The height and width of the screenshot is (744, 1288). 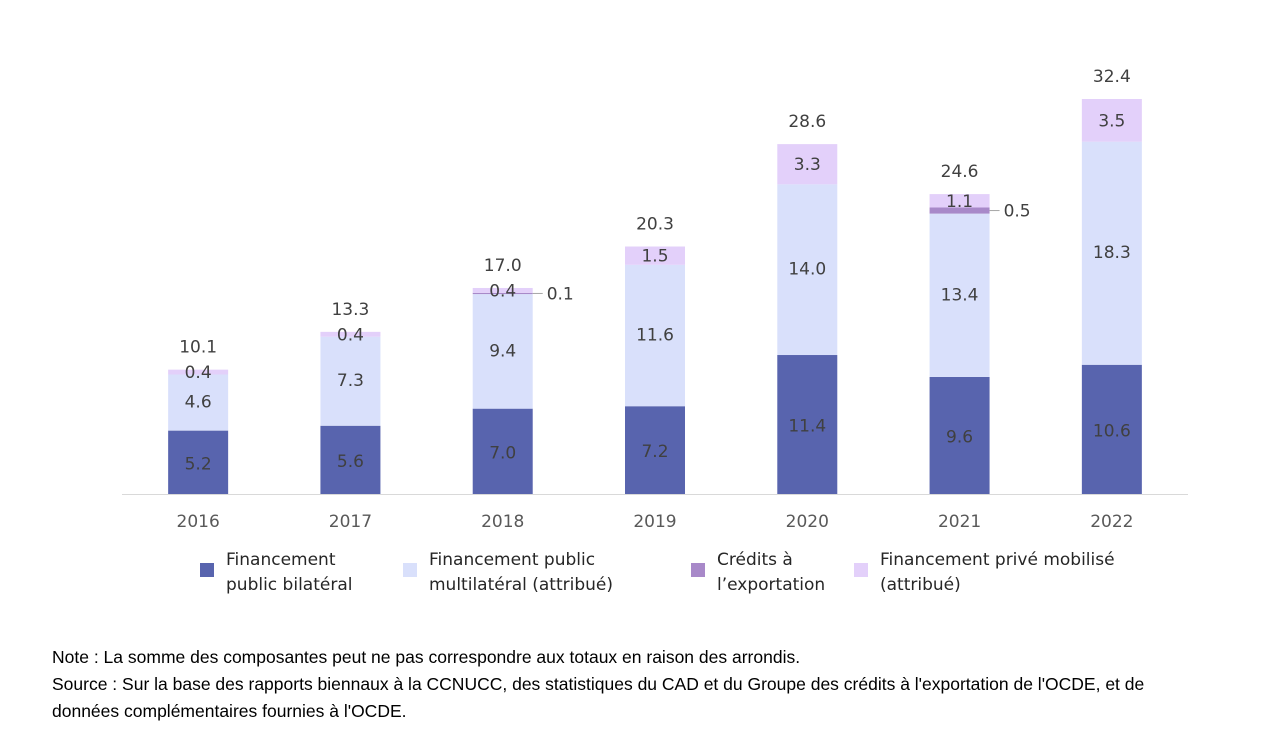 I want to click on bar-segment-multilateral-2021, so click(x=959, y=295).